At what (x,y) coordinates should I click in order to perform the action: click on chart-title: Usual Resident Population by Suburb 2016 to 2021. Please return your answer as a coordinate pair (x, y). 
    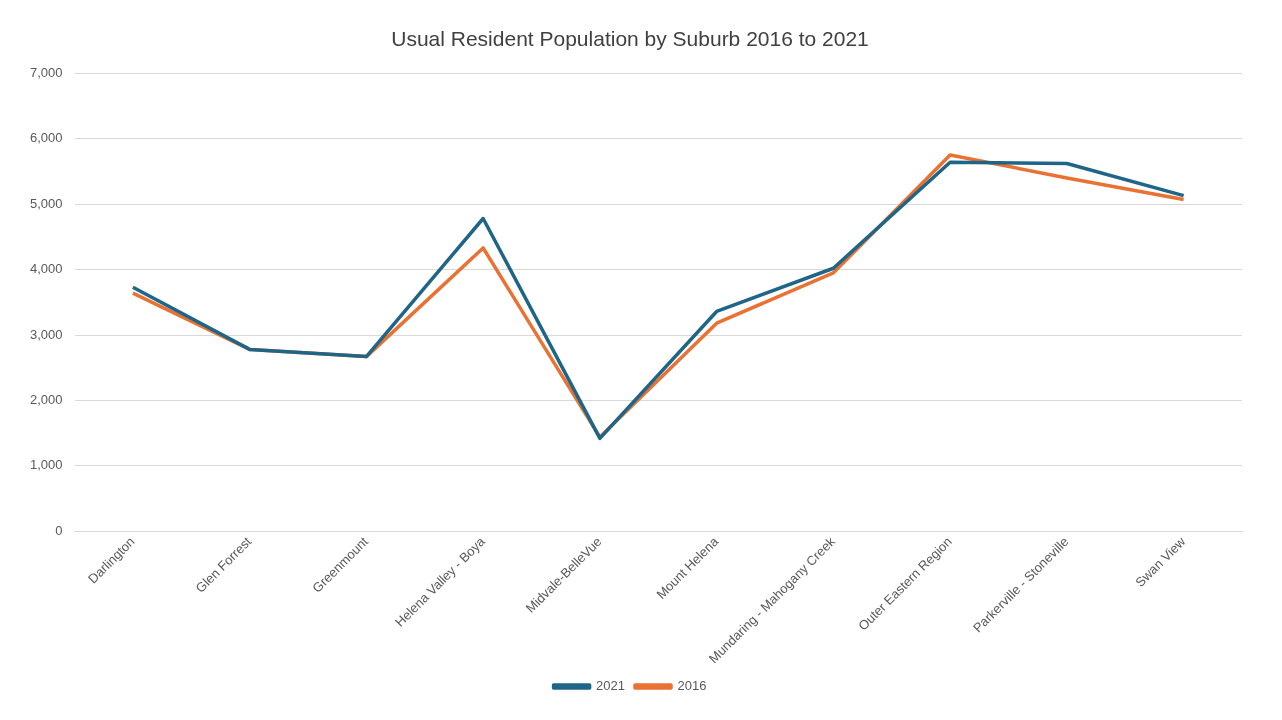
    Looking at the image, I should click on (630, 39).